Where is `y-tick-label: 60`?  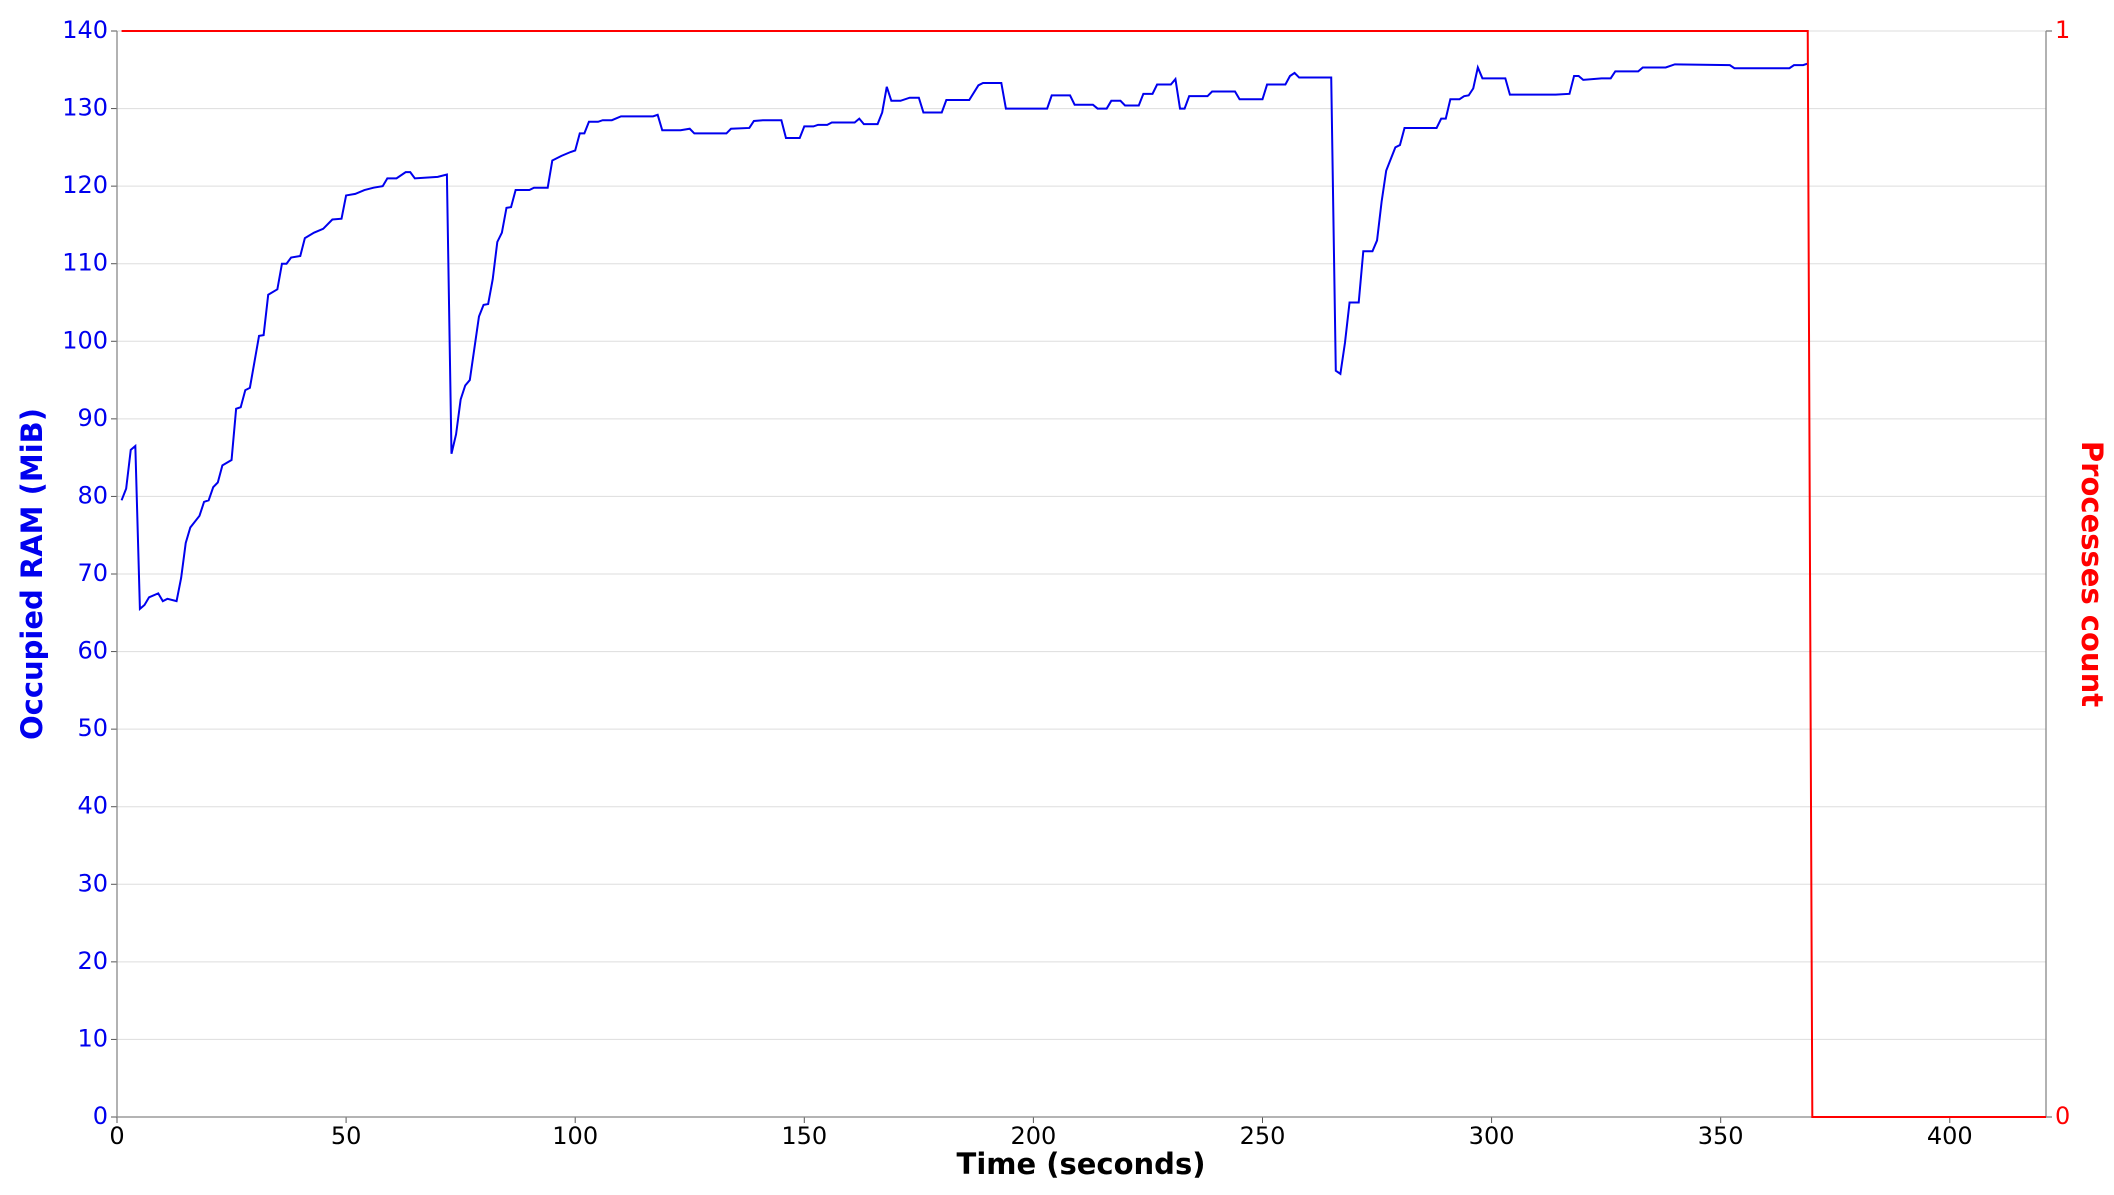 y-tick-label: 60 is located at coordinates (92, 651).